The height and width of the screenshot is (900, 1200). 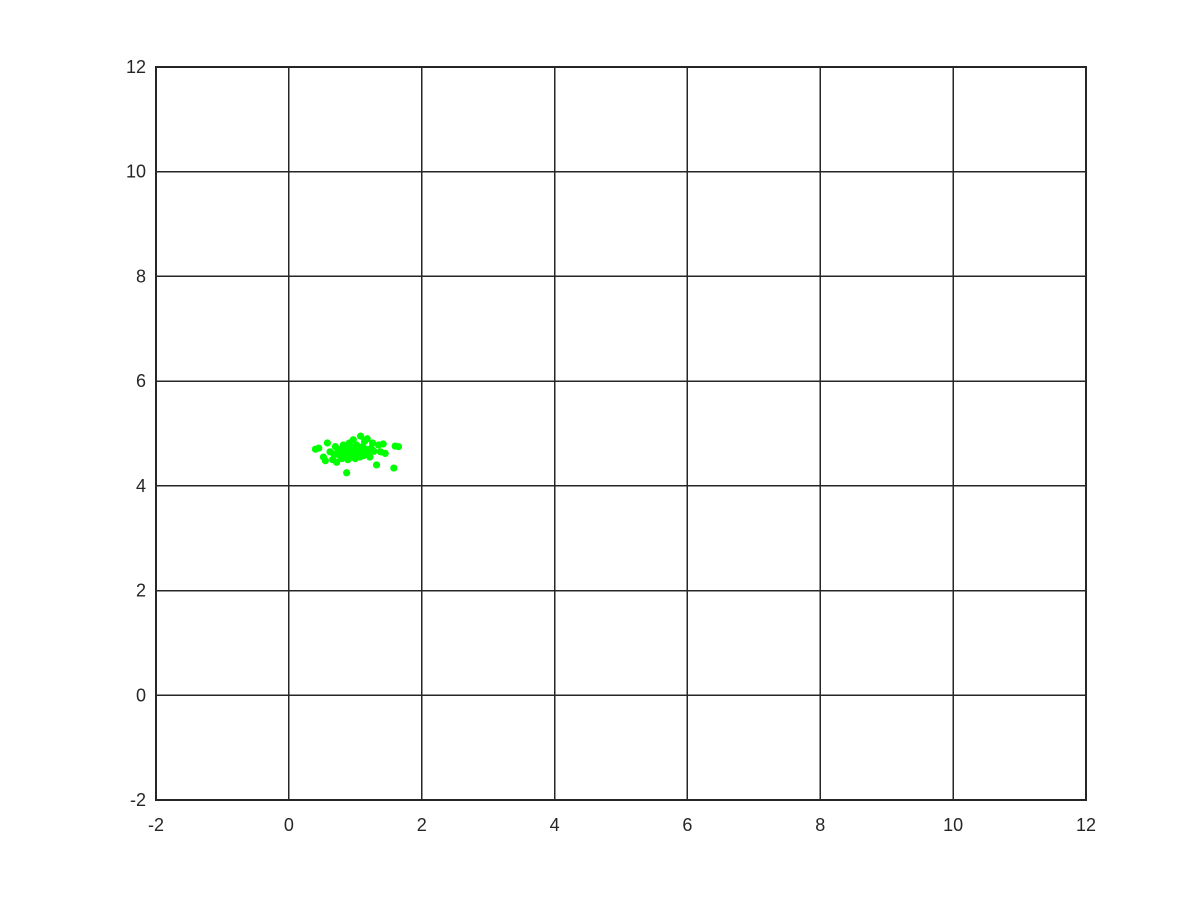 What do you see at coordinates (156, 825) in the screenshot?
I see `x-tick-label: -2` at bounding box center [156, 825].